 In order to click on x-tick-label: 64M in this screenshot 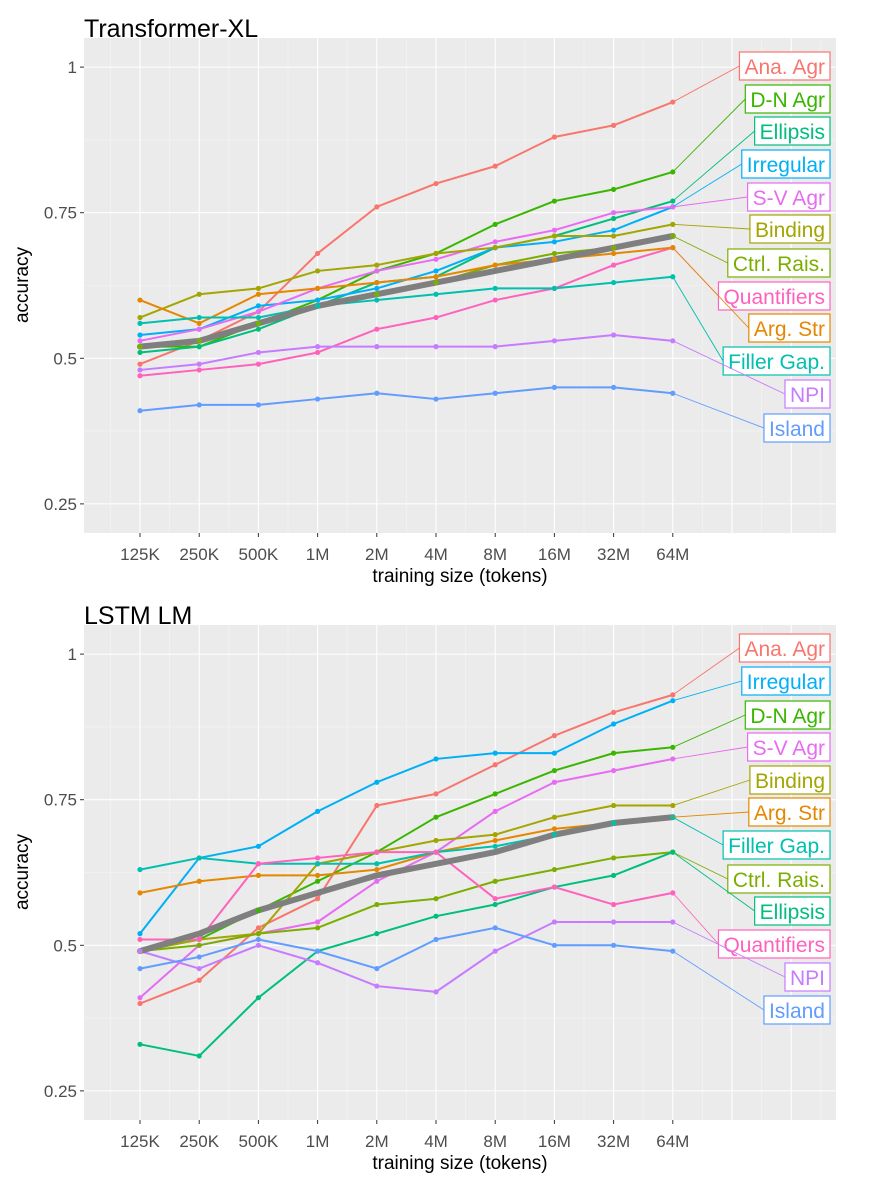, I will do `click(672, 1141)`.